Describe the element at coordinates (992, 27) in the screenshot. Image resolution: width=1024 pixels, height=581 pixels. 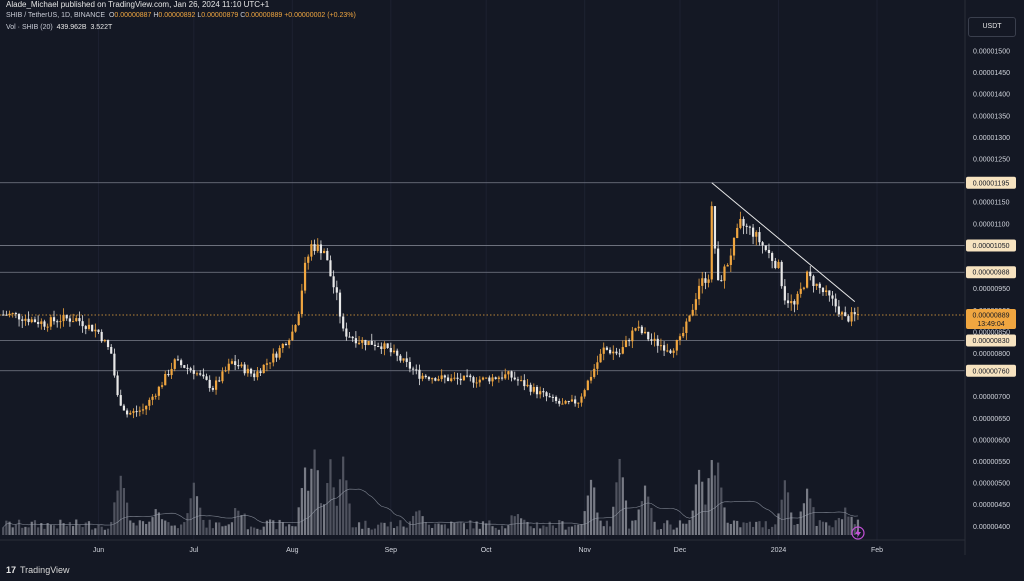
I see `currency-button: USDT` at that location.